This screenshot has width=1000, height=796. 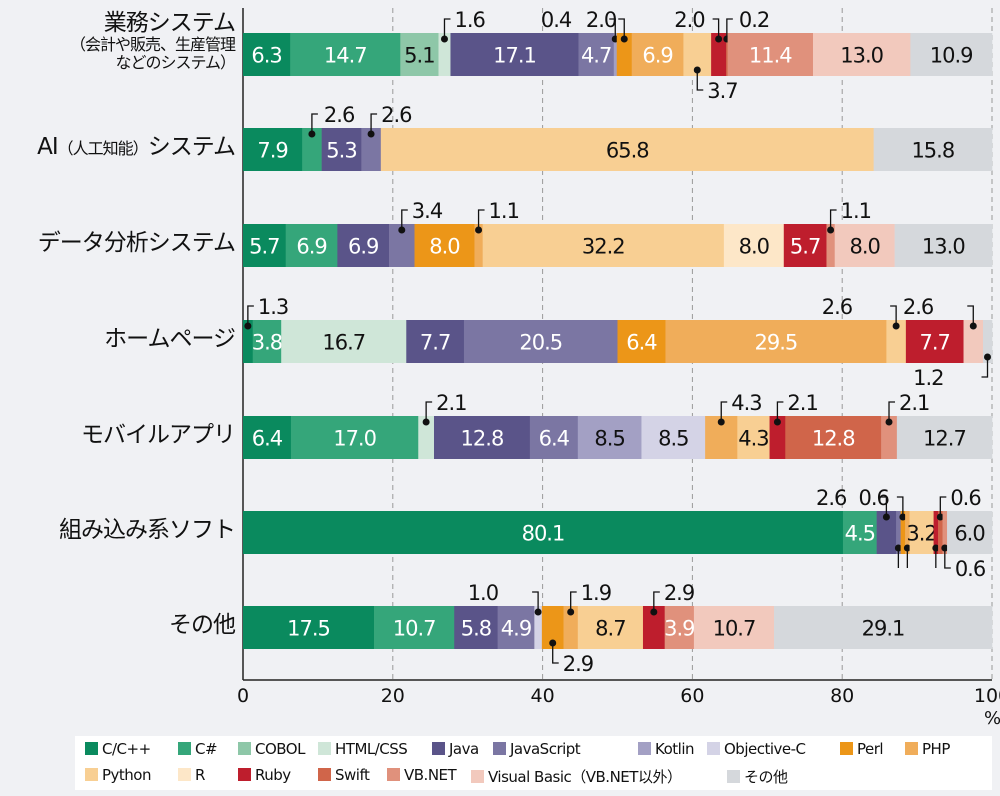 What do you see at coordinates (430, 775) in the screenshot?
I see `legend-label: VB.NET` at bounding box center [430, 775].